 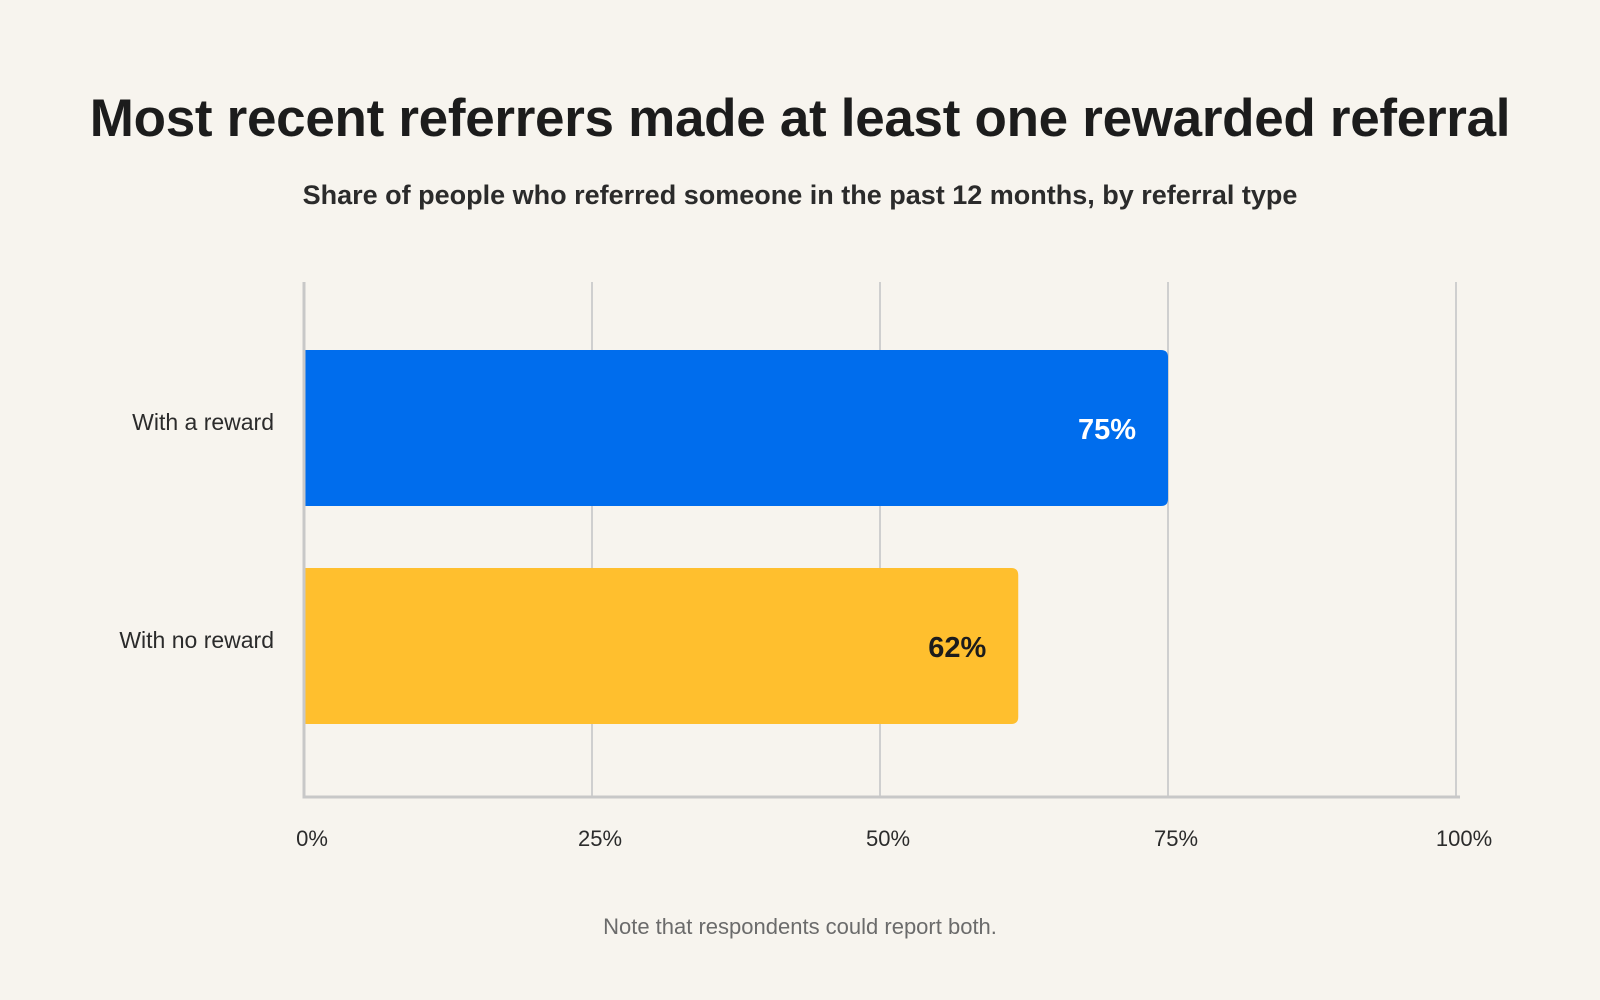 What do you see at coordinates (1176, 838) in the screenshot?
I see `x-tick-label: 75%` at bounding box center [1176, 838].